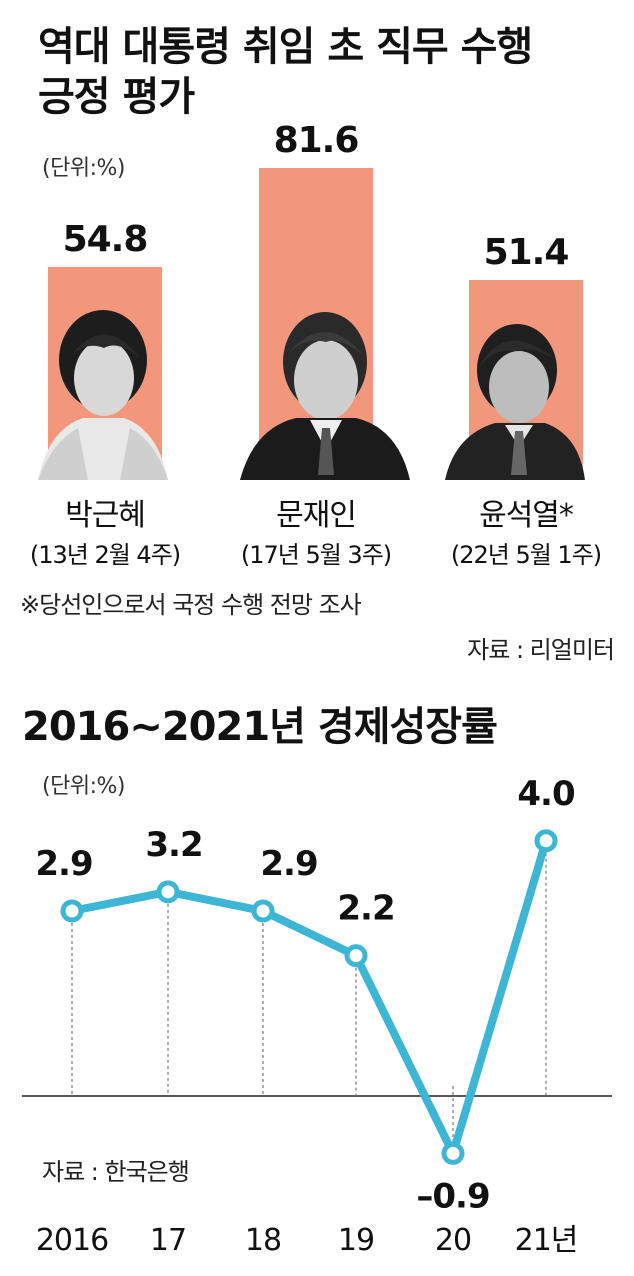 Image resolution: width=634 pixels, height=1276 pixels. I want to click on bar-category-label-3: 윤석열*, so click(526, 515).